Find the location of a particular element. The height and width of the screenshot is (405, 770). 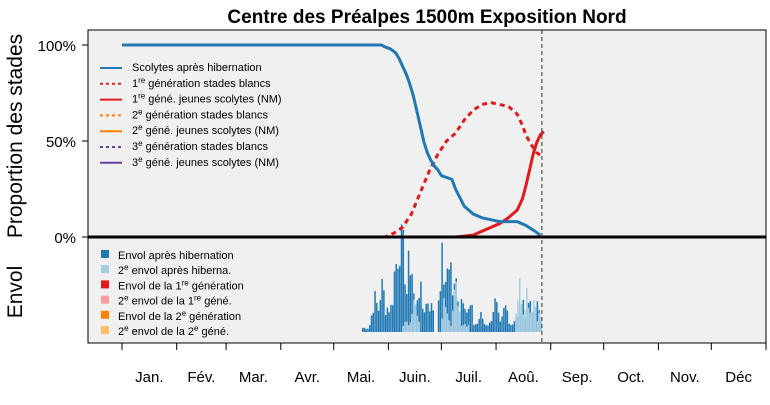

y-axis-ticks: 0% 50% 100% is located at coordinates (63, 142).